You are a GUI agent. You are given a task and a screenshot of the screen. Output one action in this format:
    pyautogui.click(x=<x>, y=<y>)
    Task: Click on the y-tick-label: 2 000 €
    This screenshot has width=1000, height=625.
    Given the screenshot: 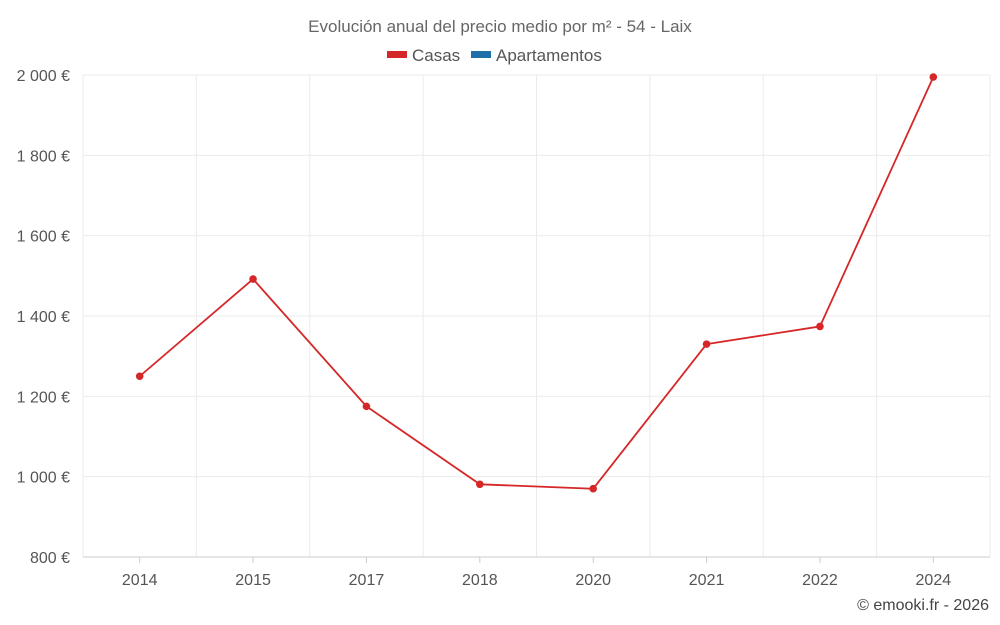 What is the action you would take?
    pyautogui.click(x=43, y=76)
    